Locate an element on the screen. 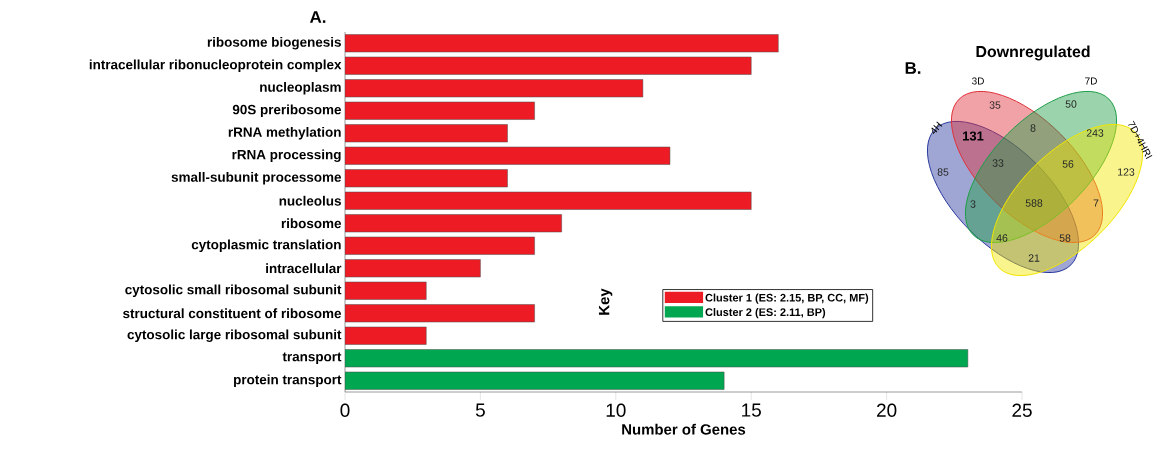 The image size is (1161, 465). y-tick-label: cytosolic small ribosomal subunit is located at coordinates (233, 291).